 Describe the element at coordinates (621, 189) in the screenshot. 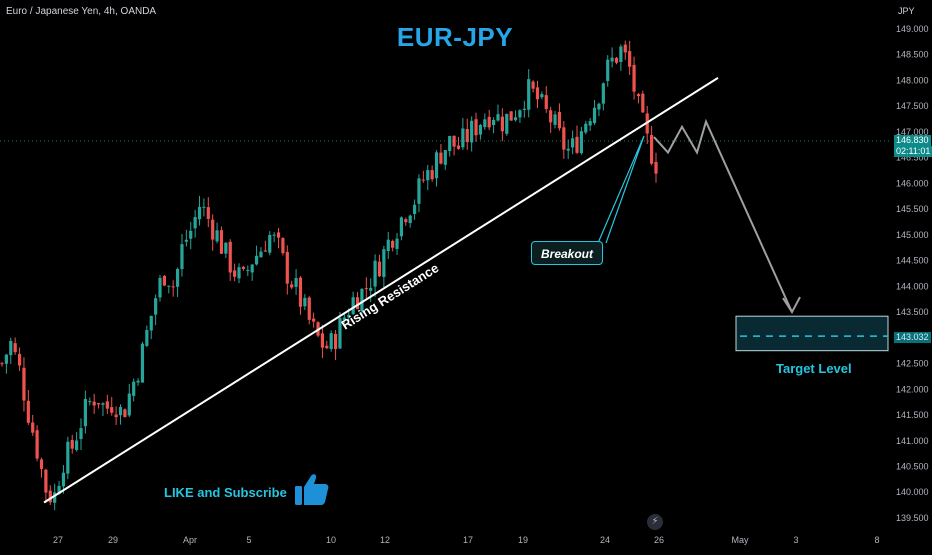

I see `breakout-pointer` at that location.